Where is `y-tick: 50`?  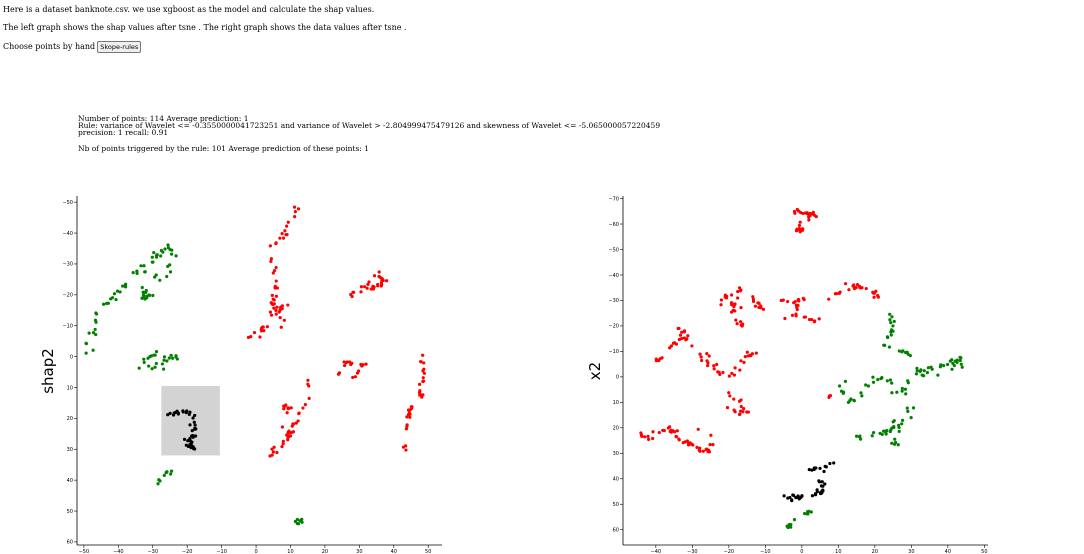
y-tick: 50 is located at coordinates (72, 512).